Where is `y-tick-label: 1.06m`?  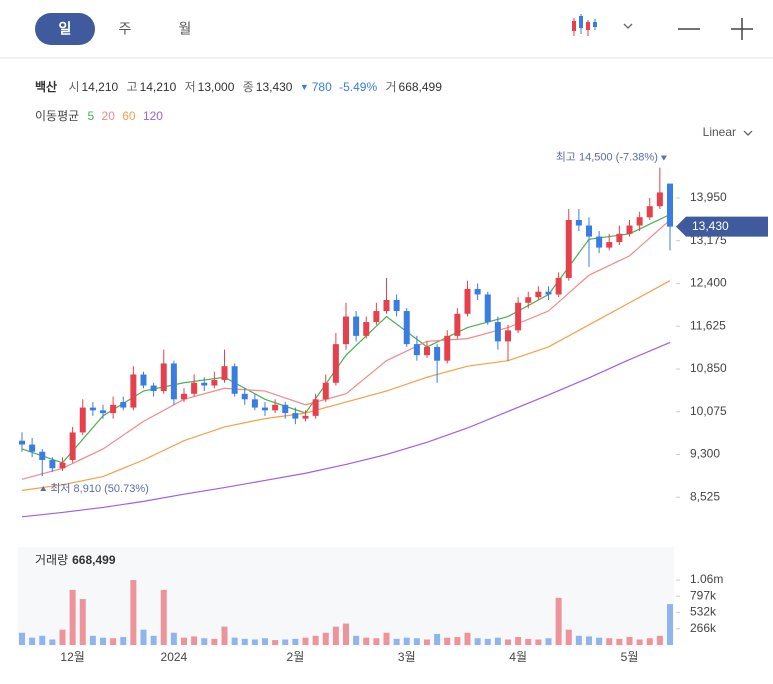 y-tick-label: 1.06m is located at coordinates (706, 579).